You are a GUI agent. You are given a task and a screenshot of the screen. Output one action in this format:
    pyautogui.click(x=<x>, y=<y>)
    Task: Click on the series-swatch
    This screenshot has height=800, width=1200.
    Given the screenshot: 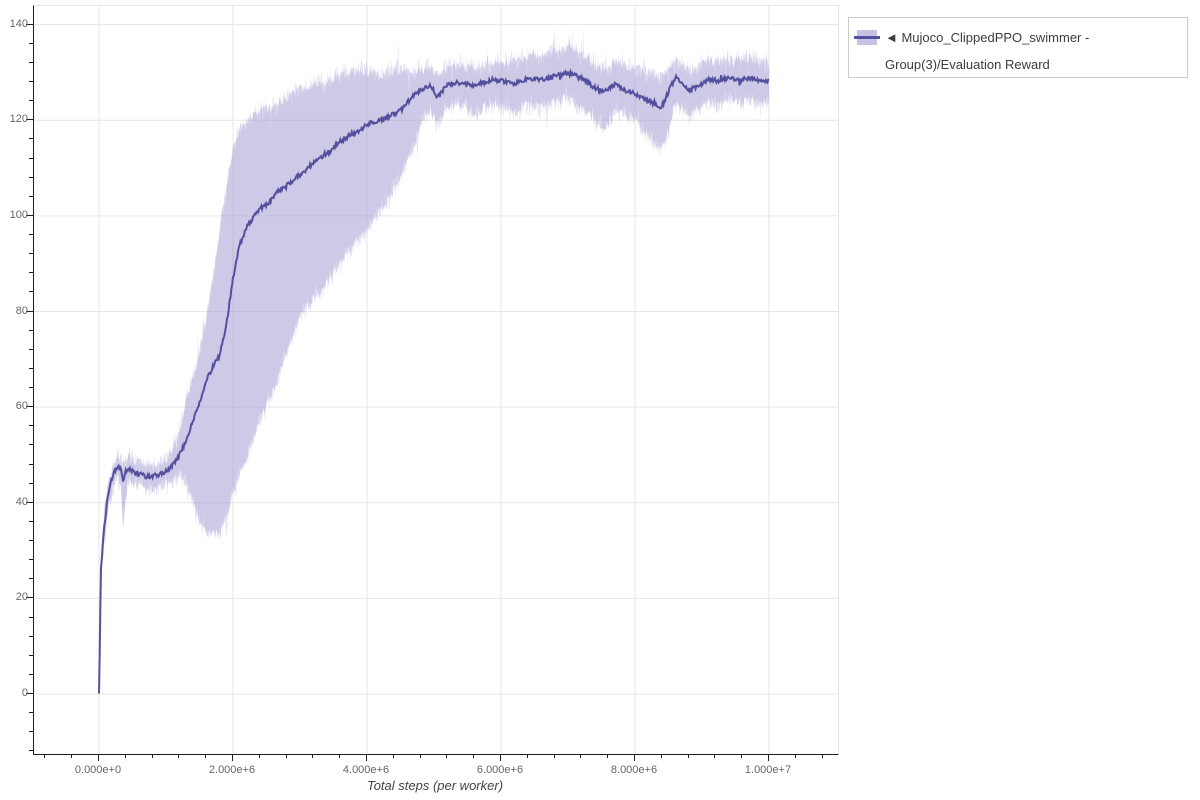 What is the action you would take?
    pyautogui.click(x=867, y=37)
    